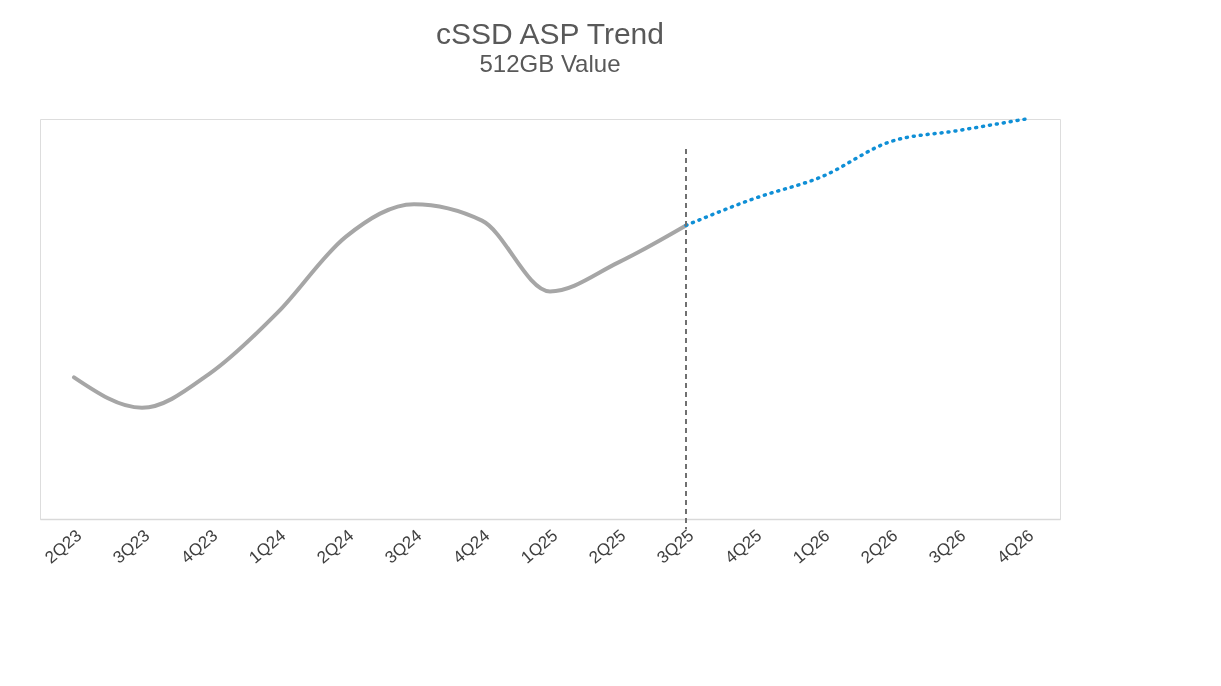 The width and height of the screenshot is (1221, 686). I want to click on chart-subtitle: 512GB Value, so click(550, 64).